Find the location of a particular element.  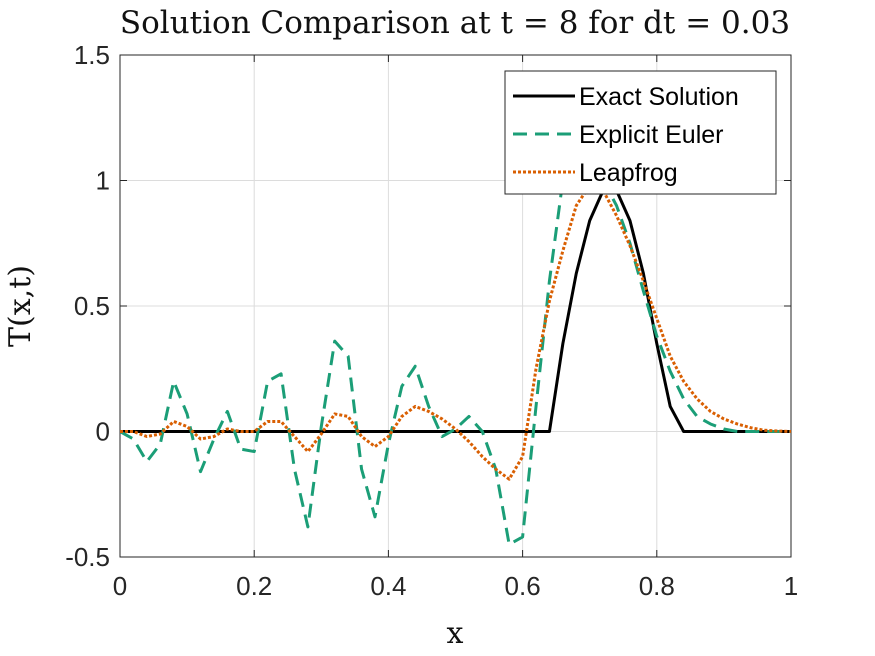

y-tick-label: 0.5 is located at coordinates (92, 306).